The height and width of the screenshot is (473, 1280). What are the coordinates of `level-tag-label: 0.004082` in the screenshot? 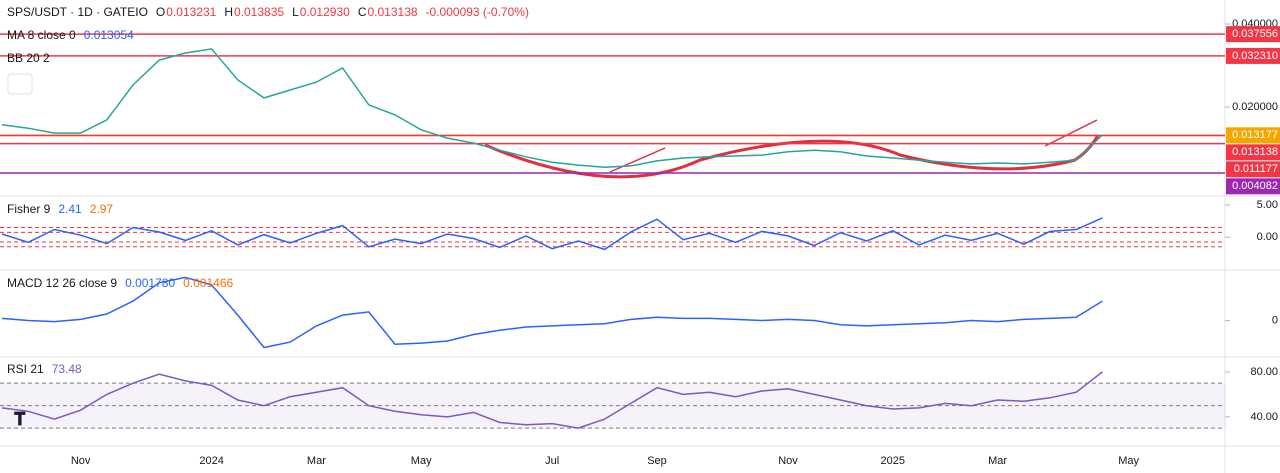 It's located at (1255, 186).